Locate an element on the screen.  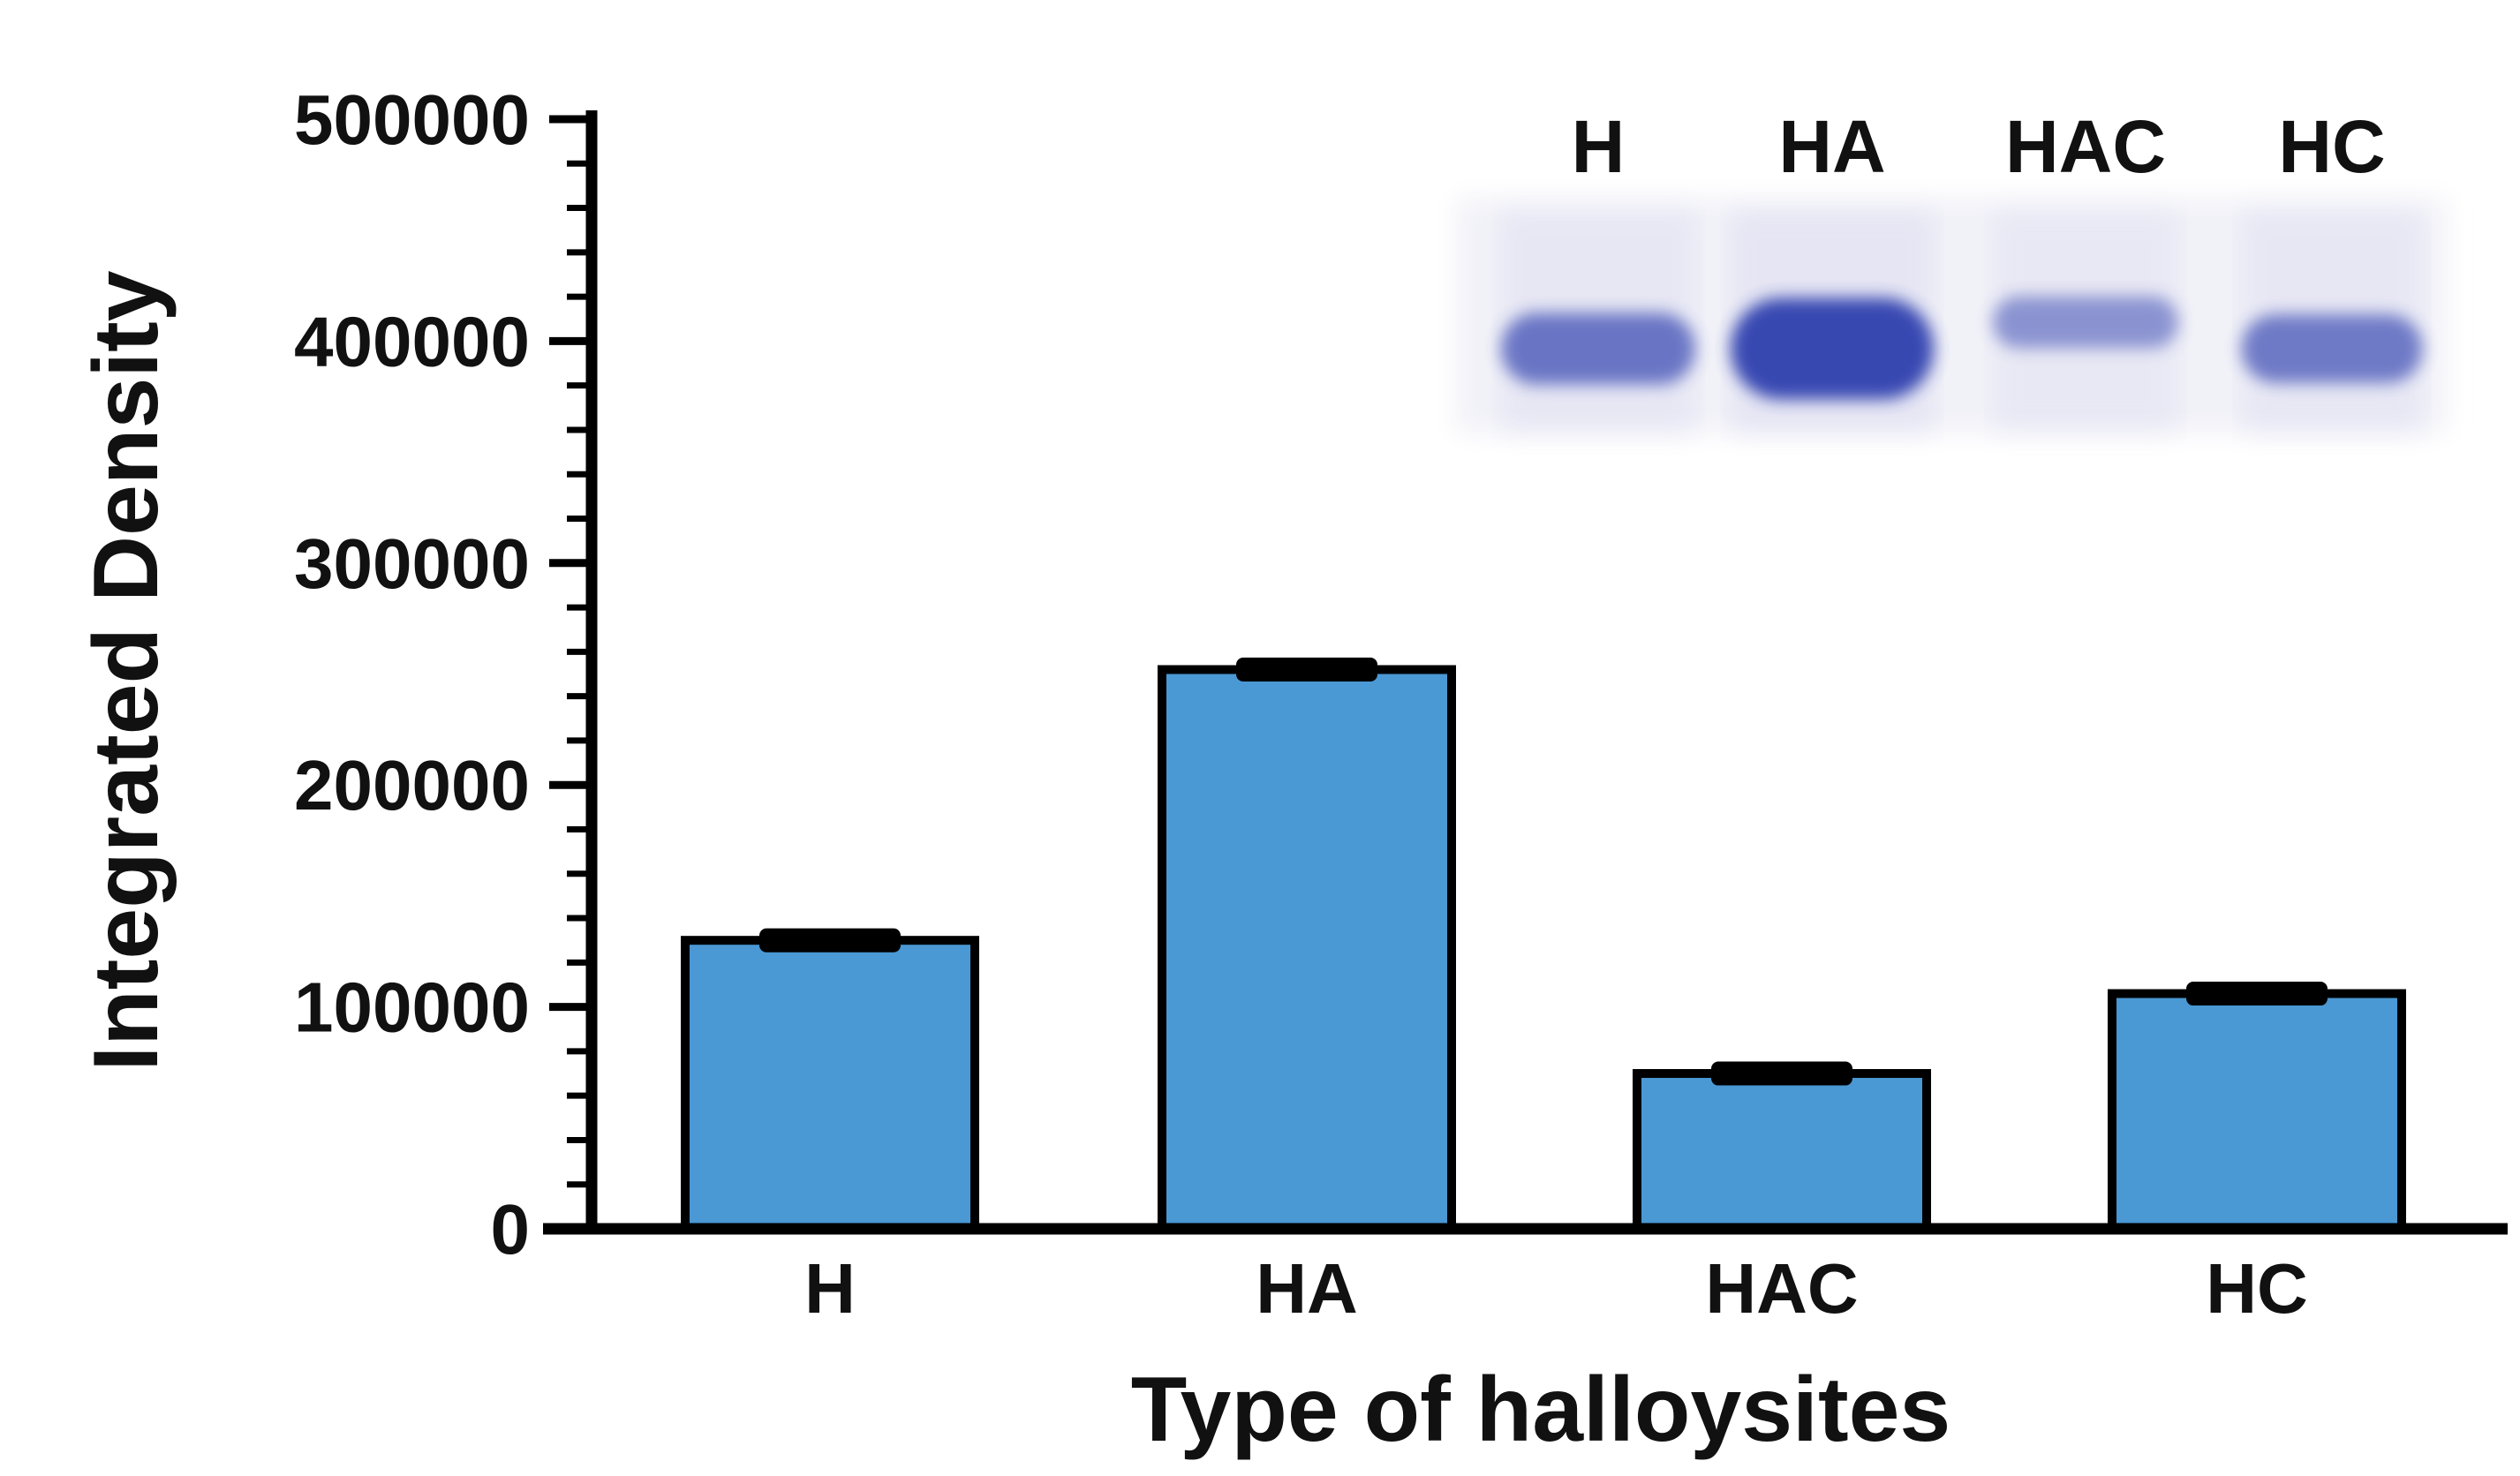
x-tick-label-hc: HC is located at coordinates (2257, 1288).